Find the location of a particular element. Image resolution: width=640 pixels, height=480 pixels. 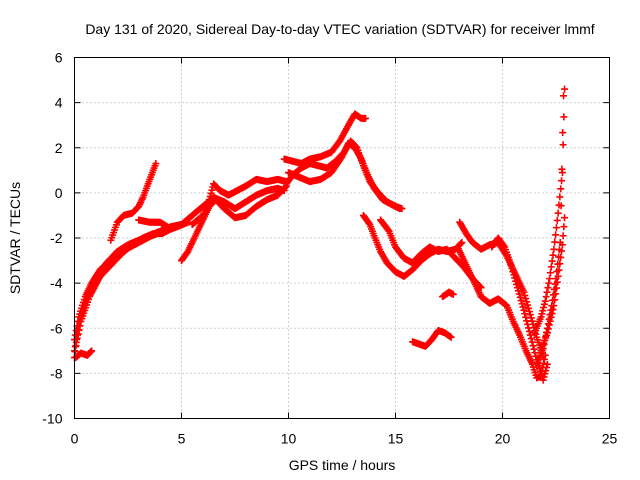

x-tick-label: 25 is located at coordinates (610, 439).